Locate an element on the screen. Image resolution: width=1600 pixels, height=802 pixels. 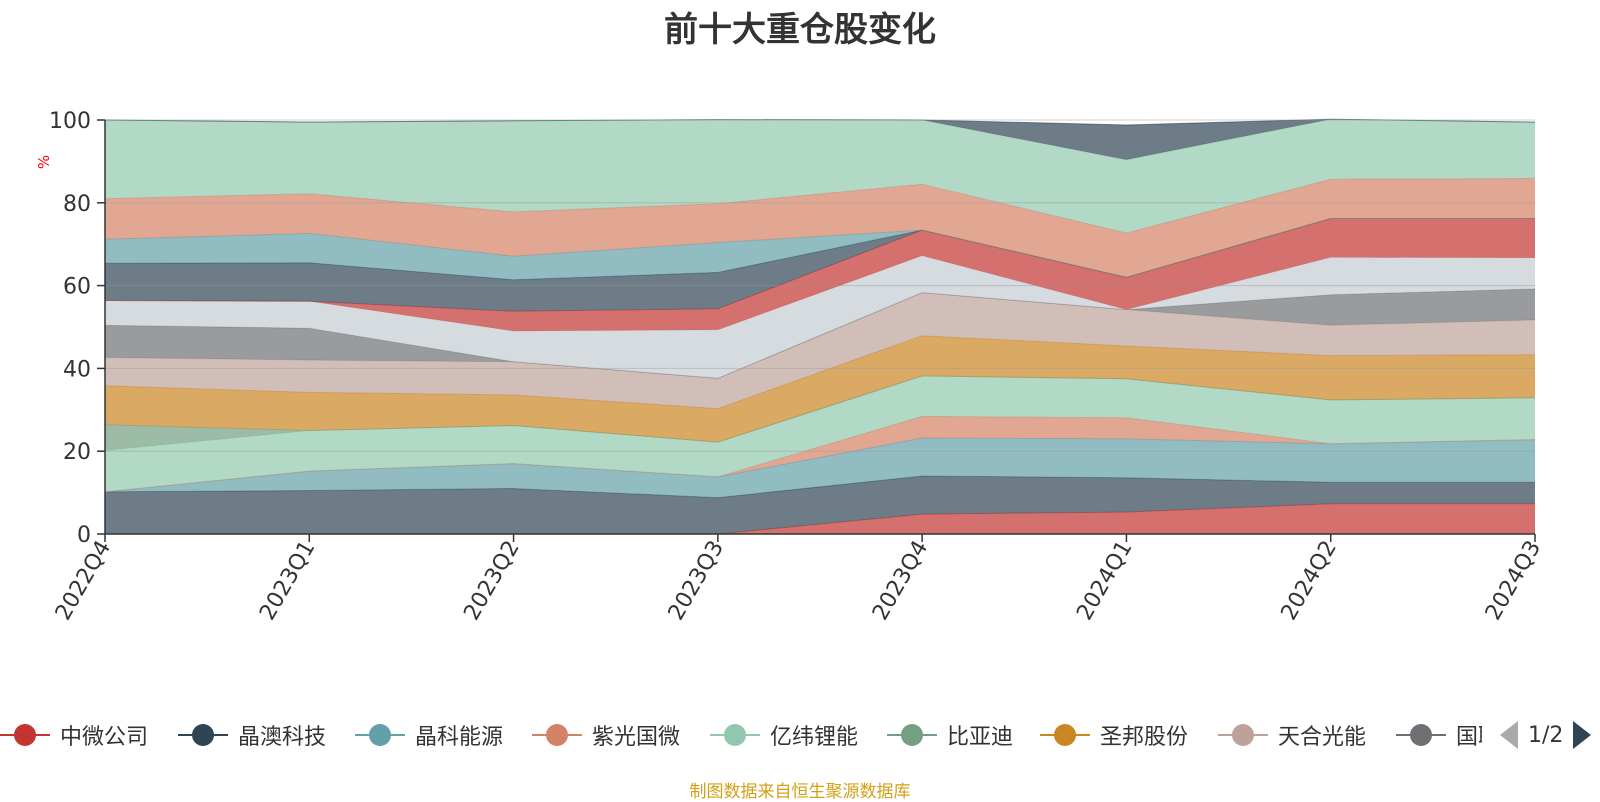
legend: 中微公司 晶澳科技 晶科能源 紫光国微 亿纬锂能 比亚迪 圣邦股份 天合光能 国联股份 1/2 is located at coordinates (800, 735).